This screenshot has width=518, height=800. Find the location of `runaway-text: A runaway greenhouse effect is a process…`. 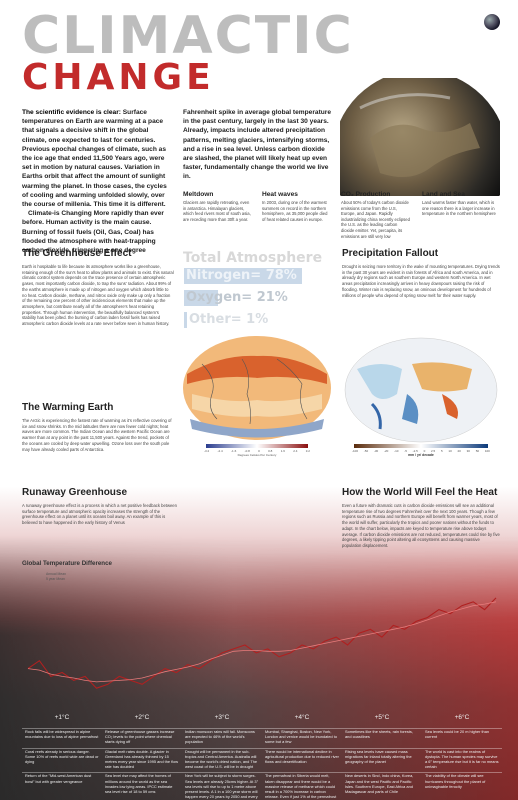

runaway-text: A runaway greenhouse effect is a process… is located at coordinates (99, 514).